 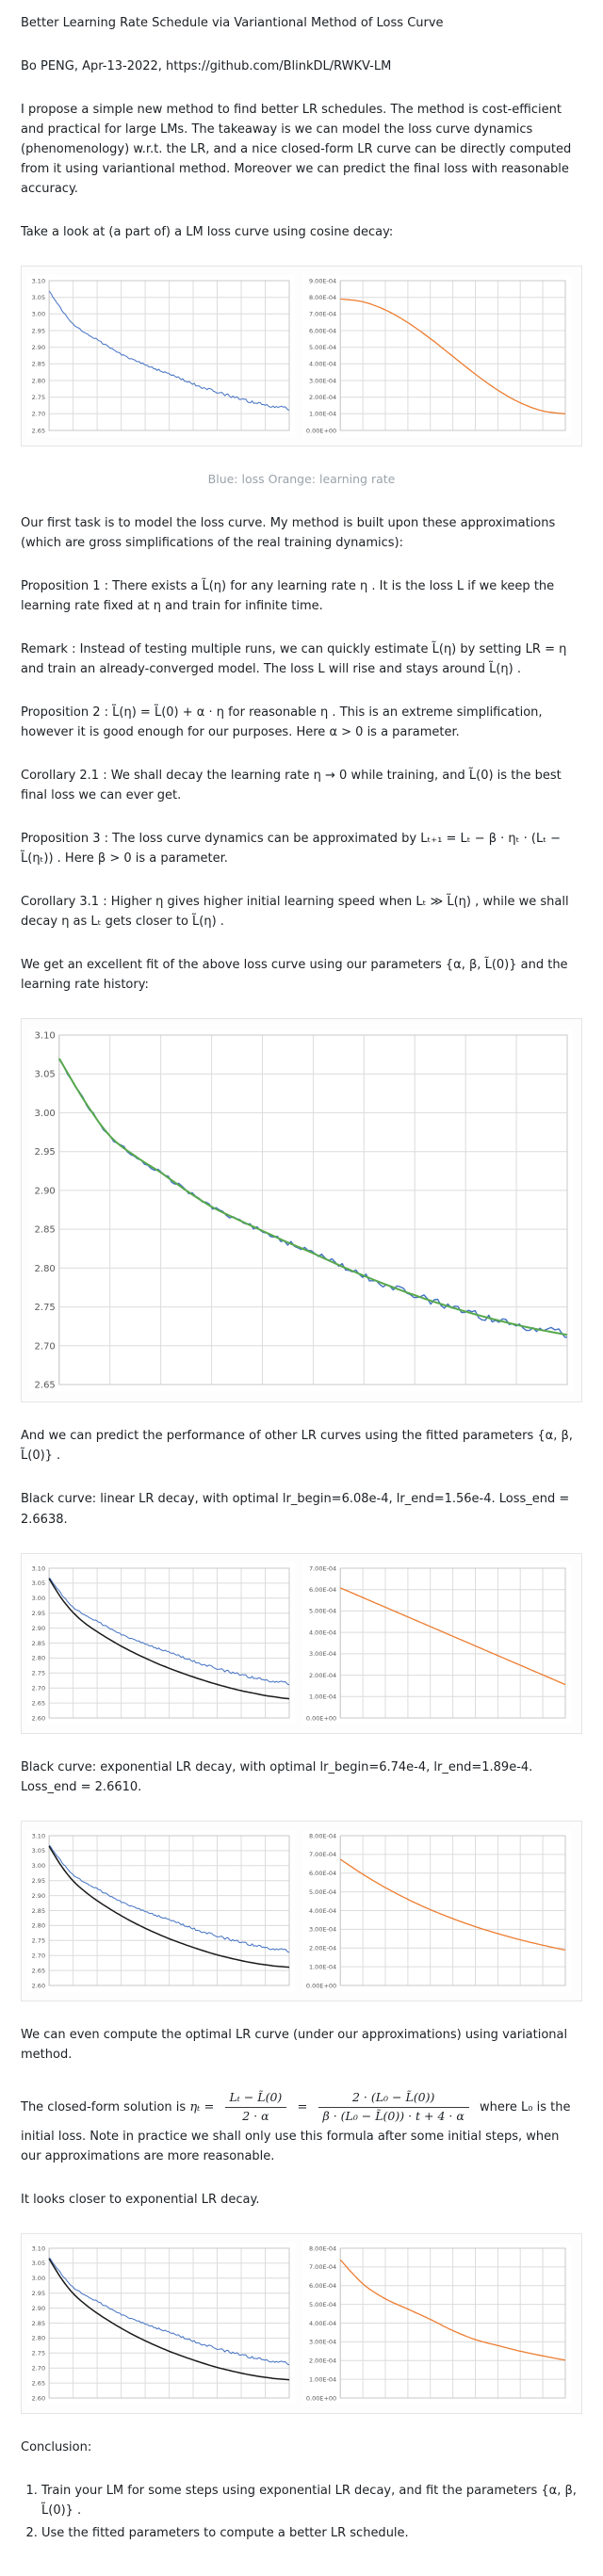 I want to click on fraction-1-numerator: Lₜ − L̃(0), so click(x=255, y=2099).